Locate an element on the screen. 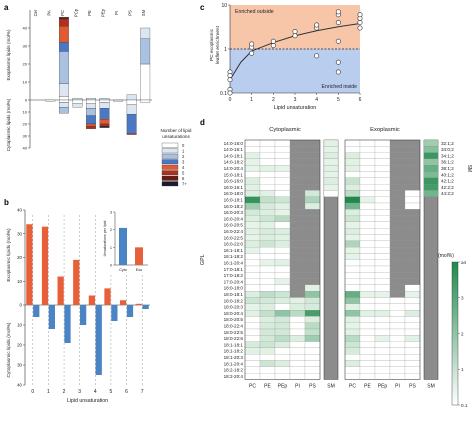 Image resolution: width=474 pixels, height=422 pixels. row-label: 18:0-22:5 is located at coordinates (234, 332).